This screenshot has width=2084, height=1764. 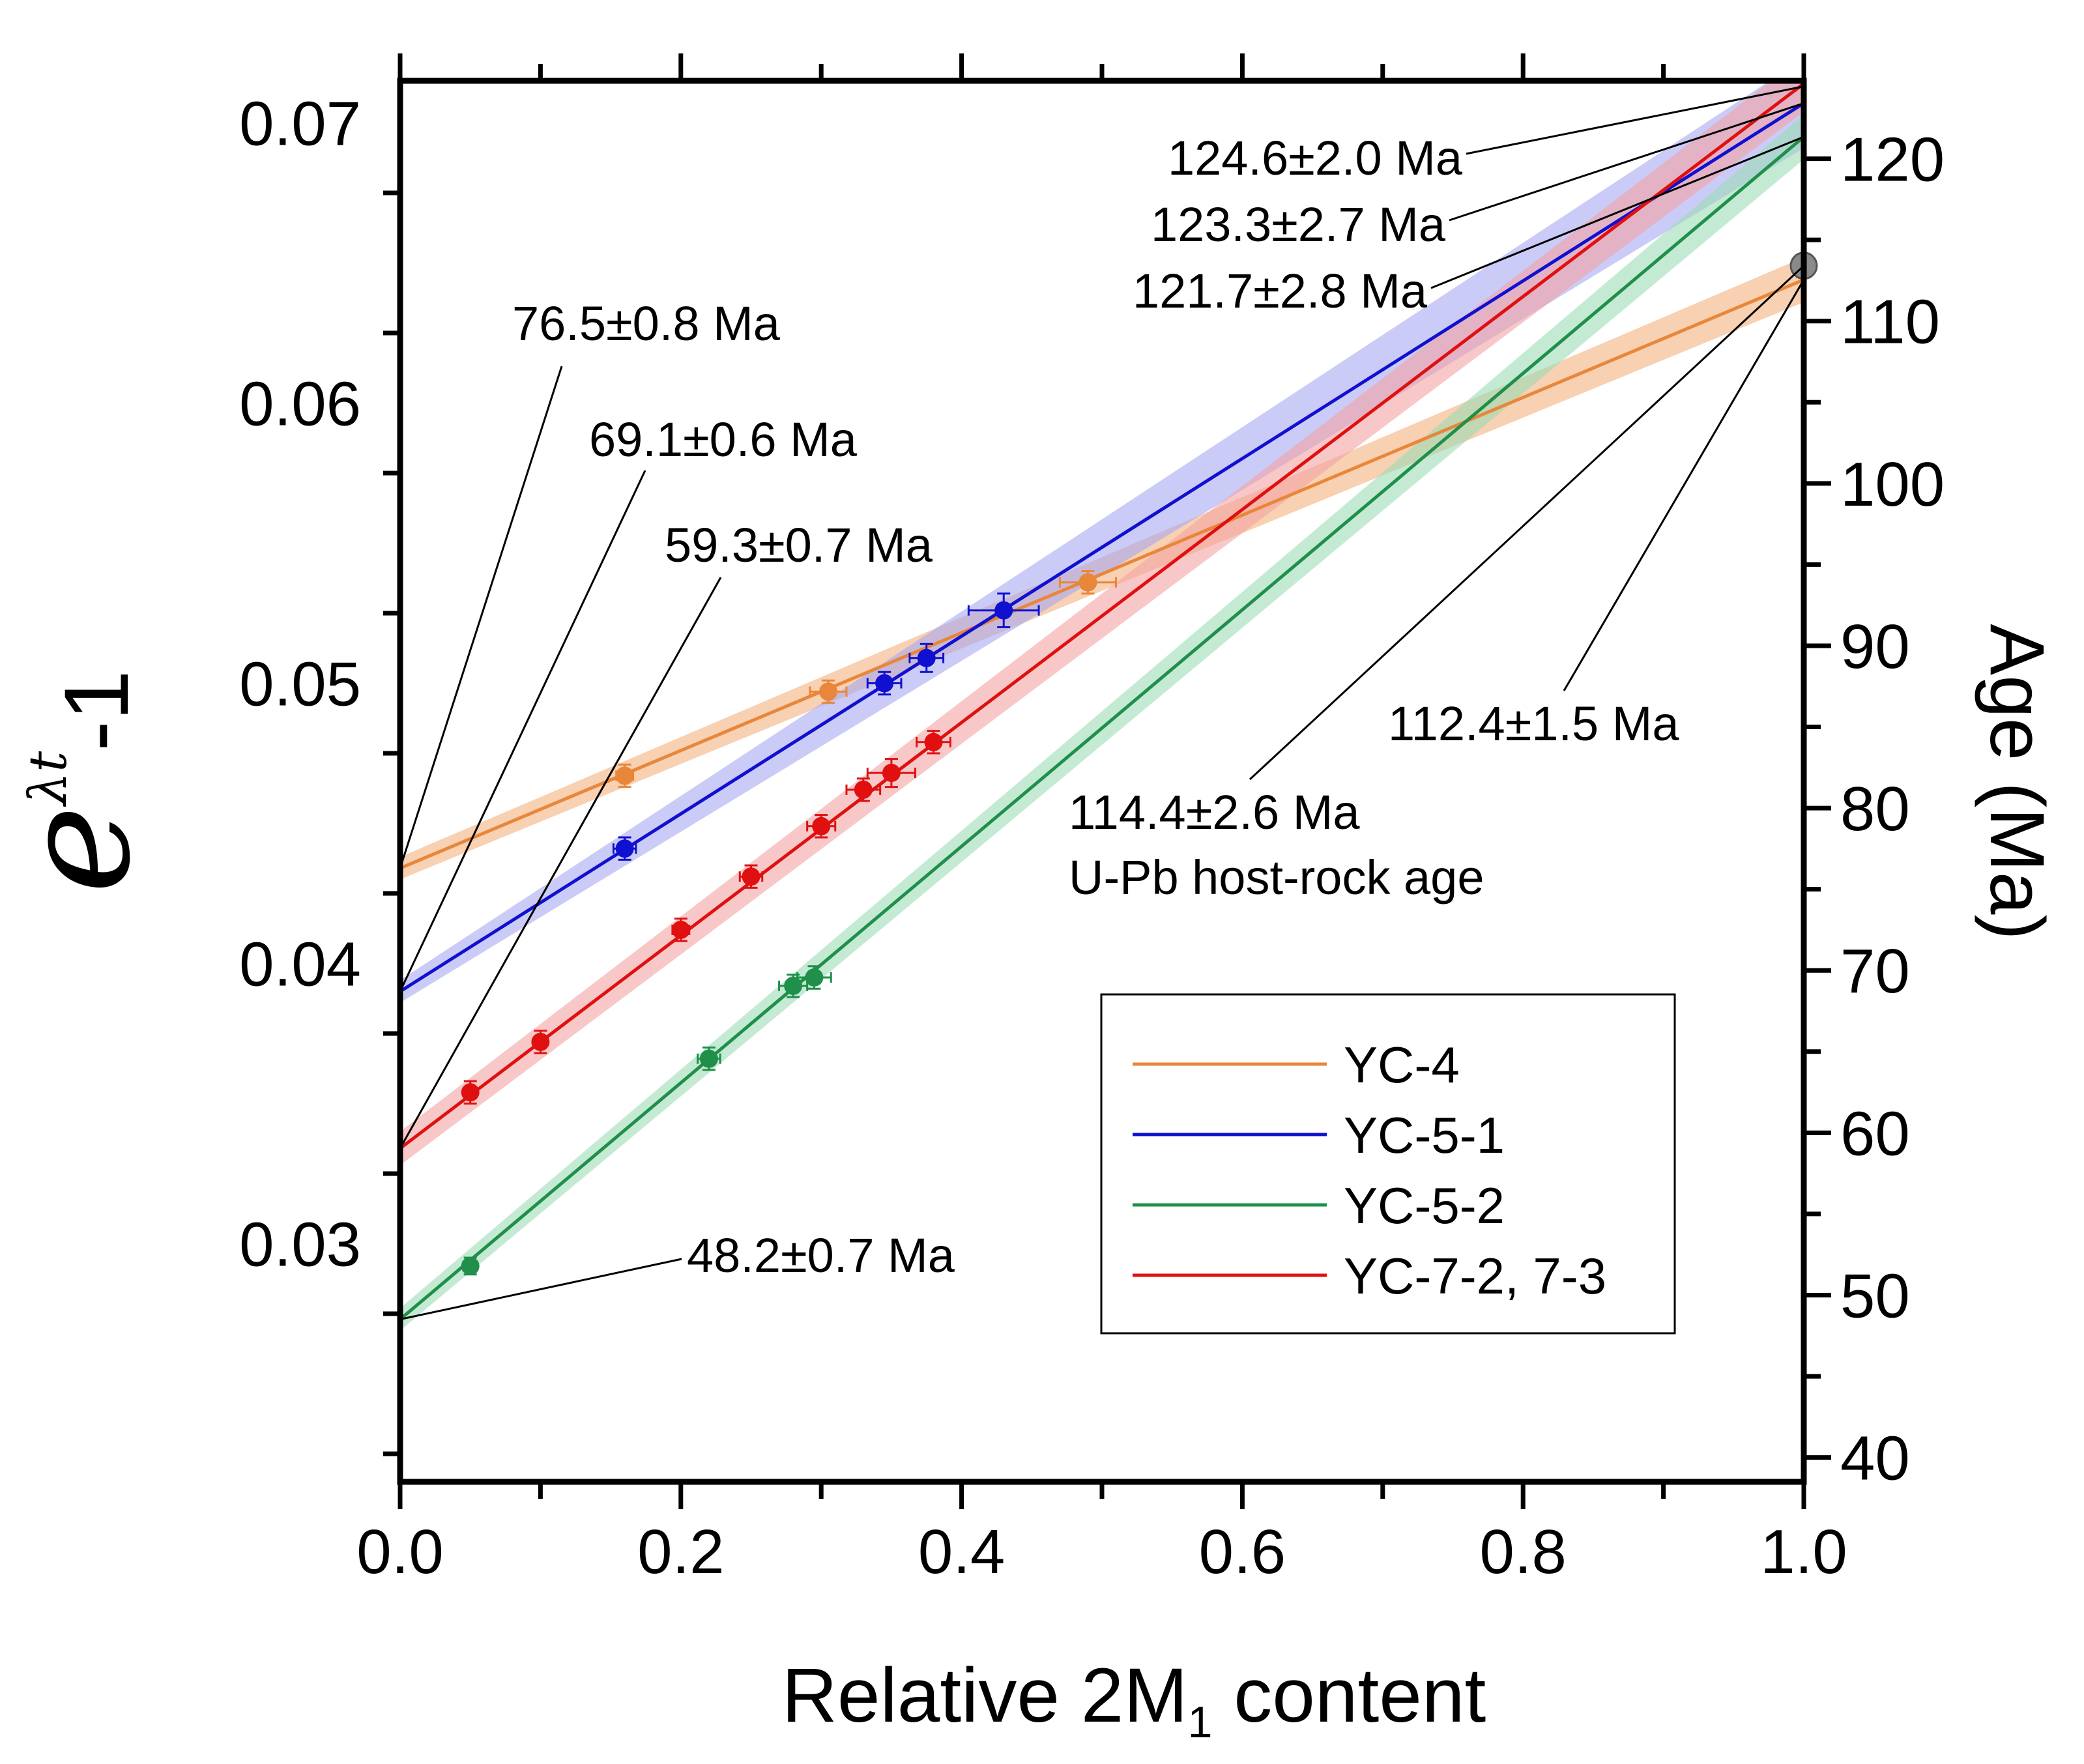 I want to click on y-tick-label-0-05: 0.05, so click(x=300, y=684).